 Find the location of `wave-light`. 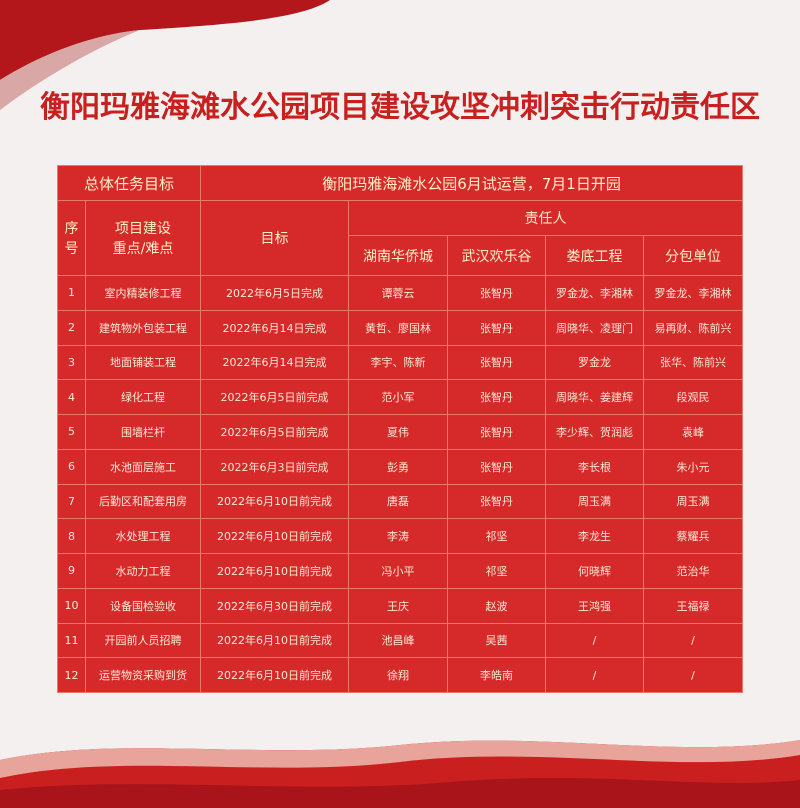

wave-light is located at coordinates (400, 759).